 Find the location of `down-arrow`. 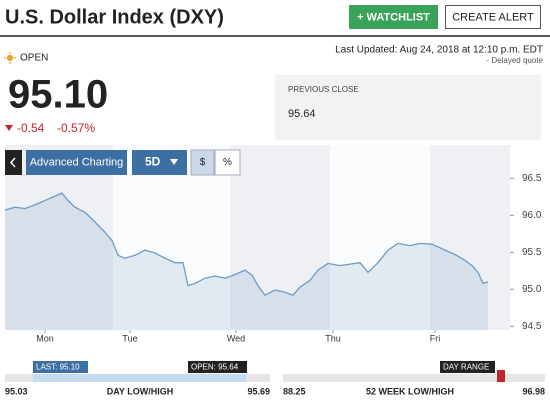

down-arrow is located at coordinates (9, 128).